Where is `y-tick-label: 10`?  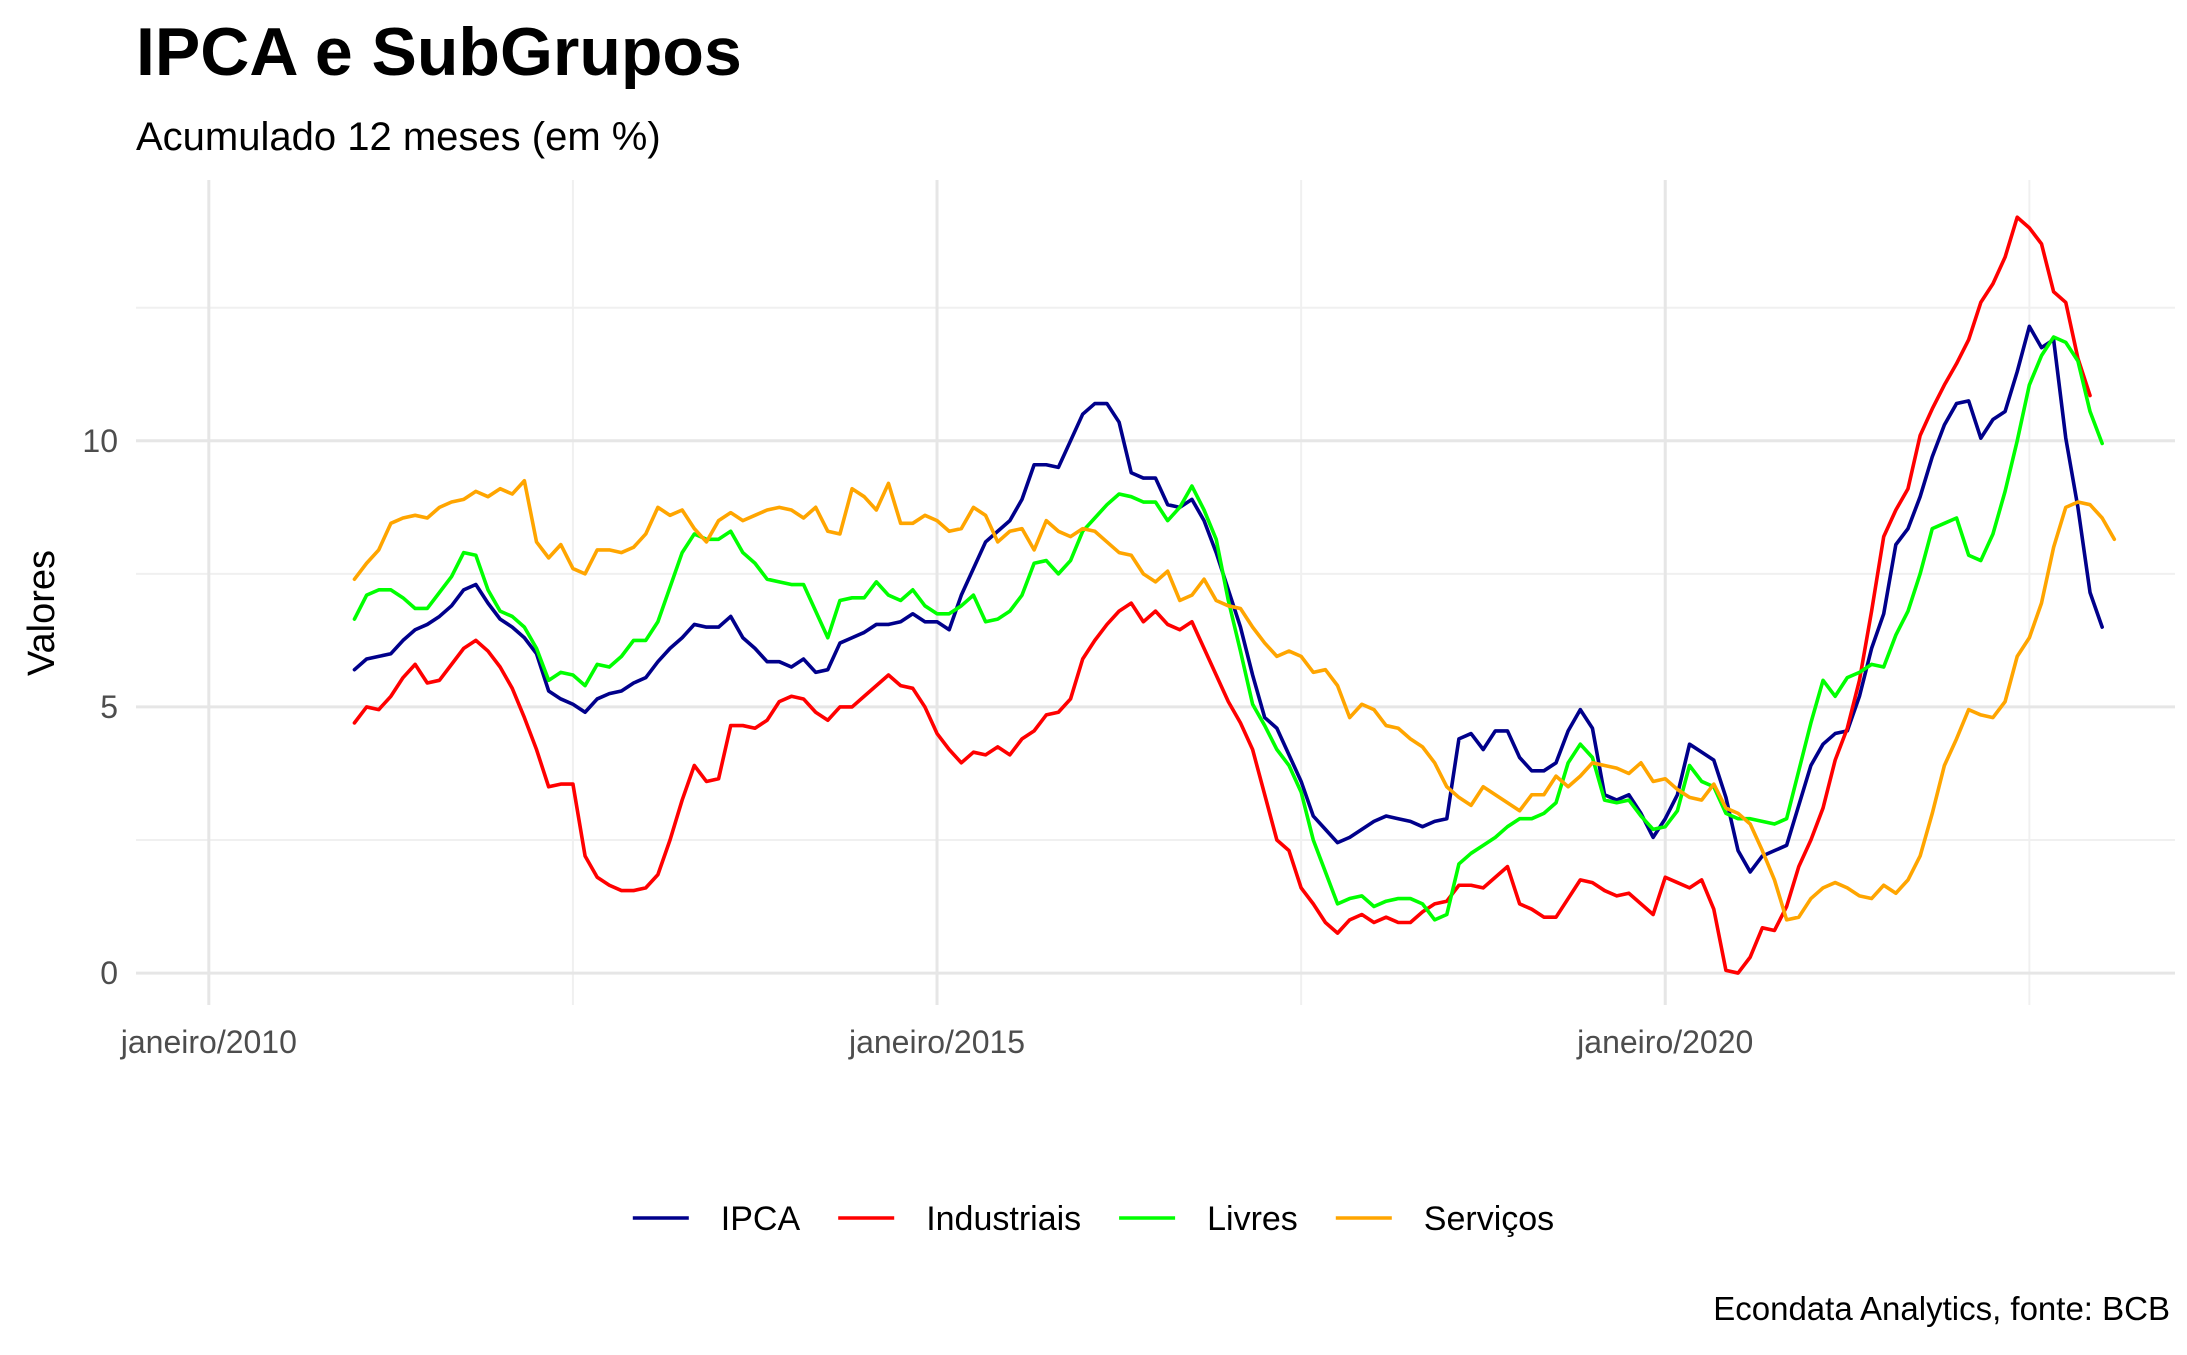
y-tick-label: 10 is located at coordinates (100, 441).